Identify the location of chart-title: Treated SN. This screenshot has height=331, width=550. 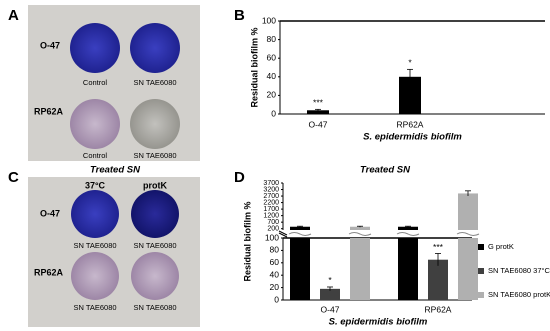
(385, 170).